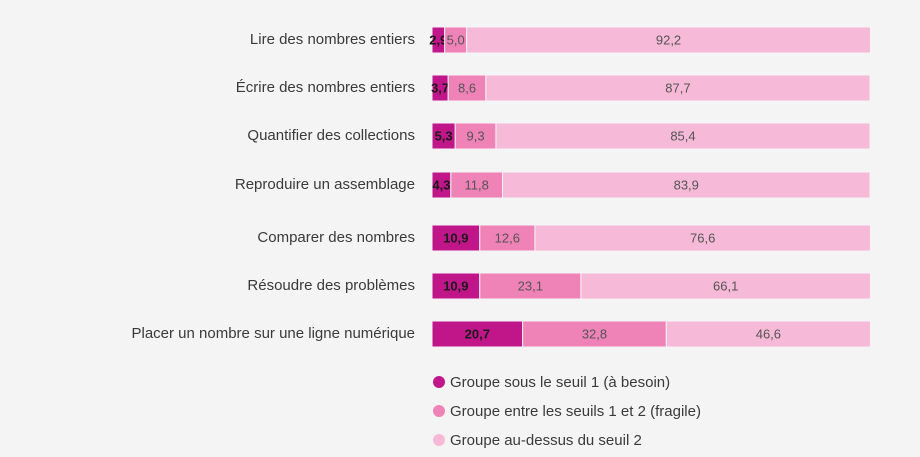  I want to click on value-label: 5,3, so click(444, 135).